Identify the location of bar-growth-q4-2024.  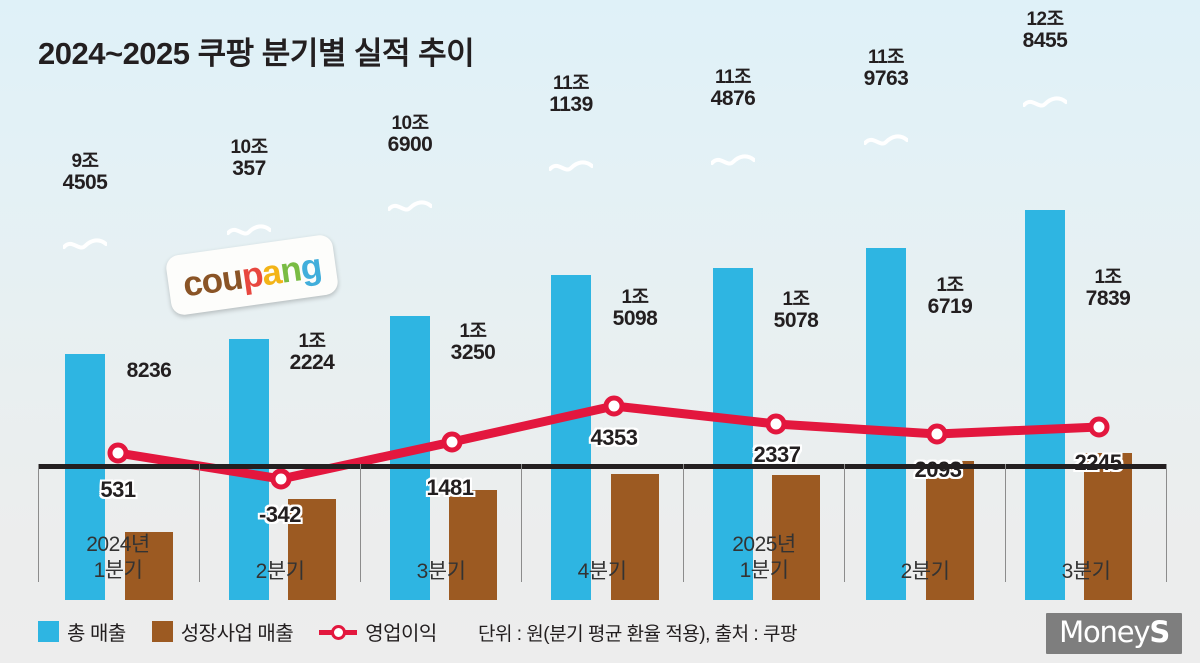
(635, 537).